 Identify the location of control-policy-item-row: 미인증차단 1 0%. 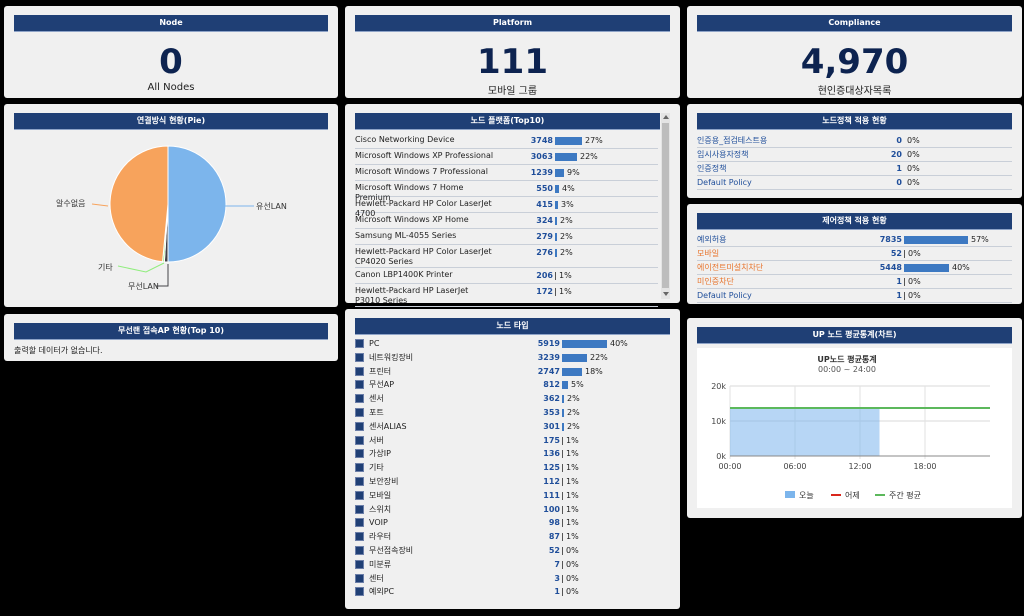
(854, 282).